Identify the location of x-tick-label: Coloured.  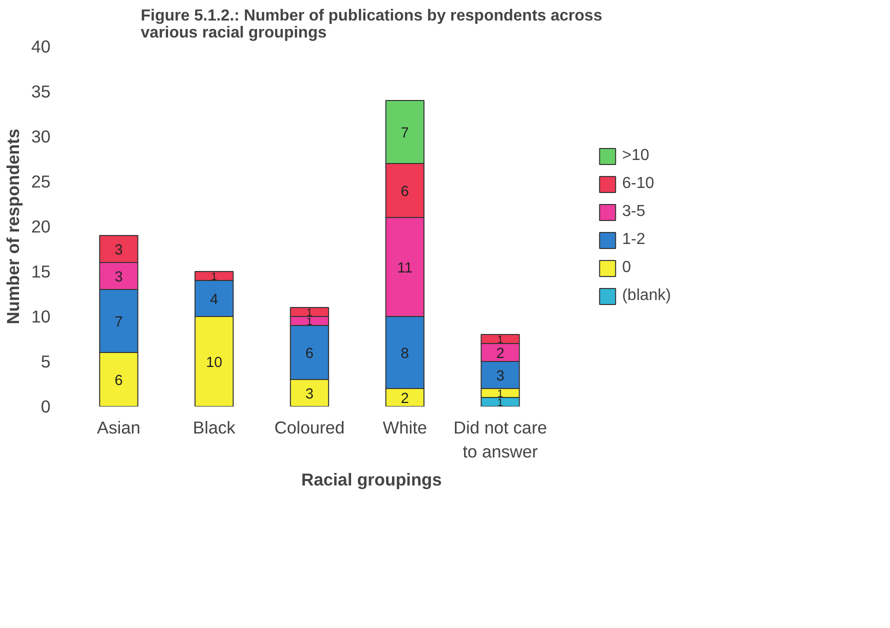
(309, 428).